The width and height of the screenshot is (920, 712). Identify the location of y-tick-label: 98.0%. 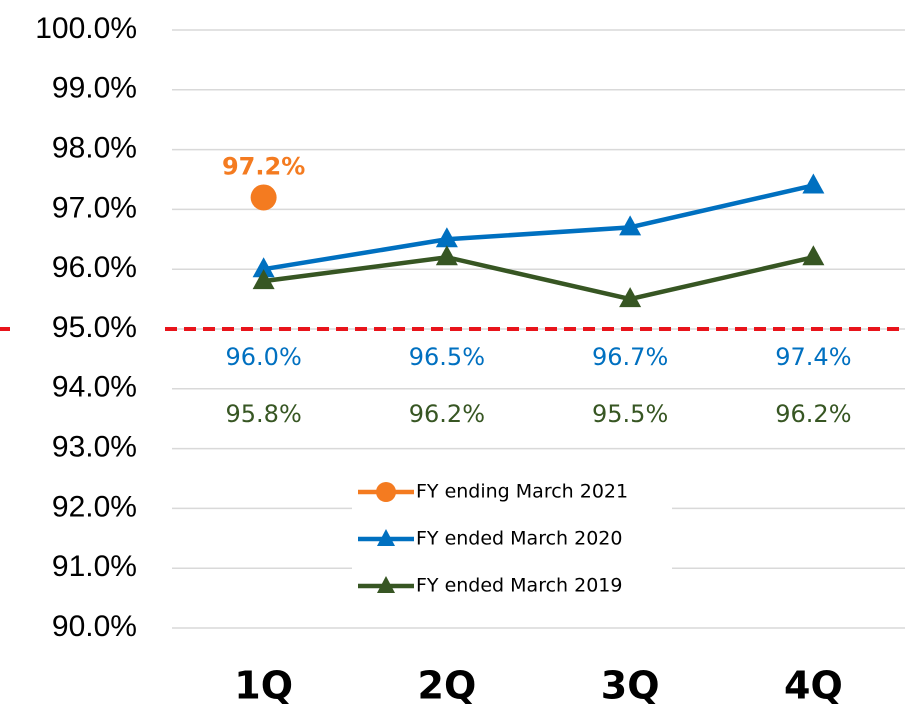
(94, 148).